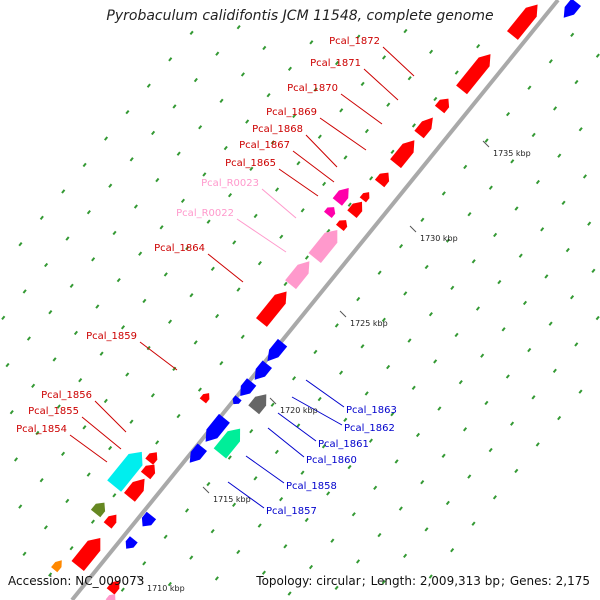 This screenshot has width=600, height=600. I want to click on gene-label: Pcal_R0023, so click(230, 183).